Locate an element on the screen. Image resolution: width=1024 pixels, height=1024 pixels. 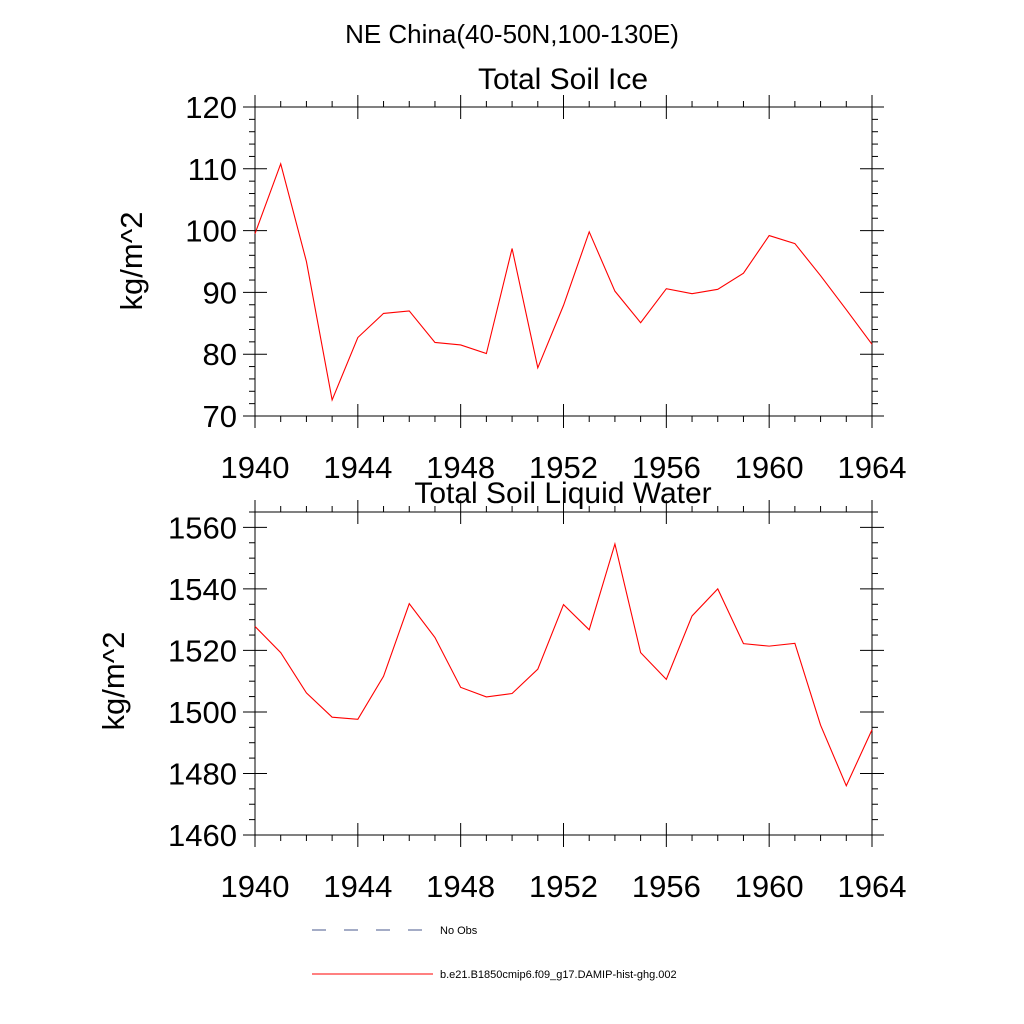
y-tick-label: 100 is located at coordinates (211, 231).